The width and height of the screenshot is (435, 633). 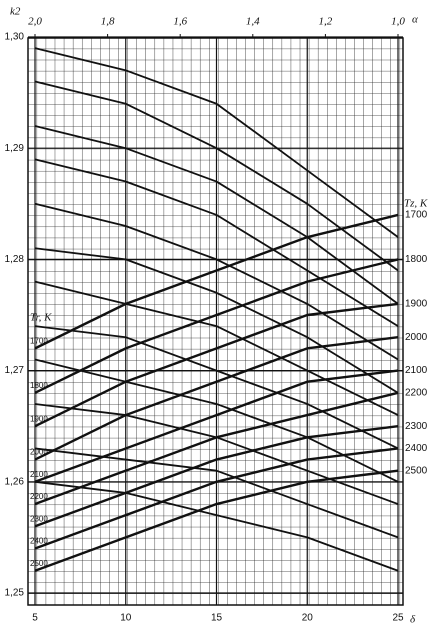 I want to click on left-label: 2100, so click(x=39, y=474).